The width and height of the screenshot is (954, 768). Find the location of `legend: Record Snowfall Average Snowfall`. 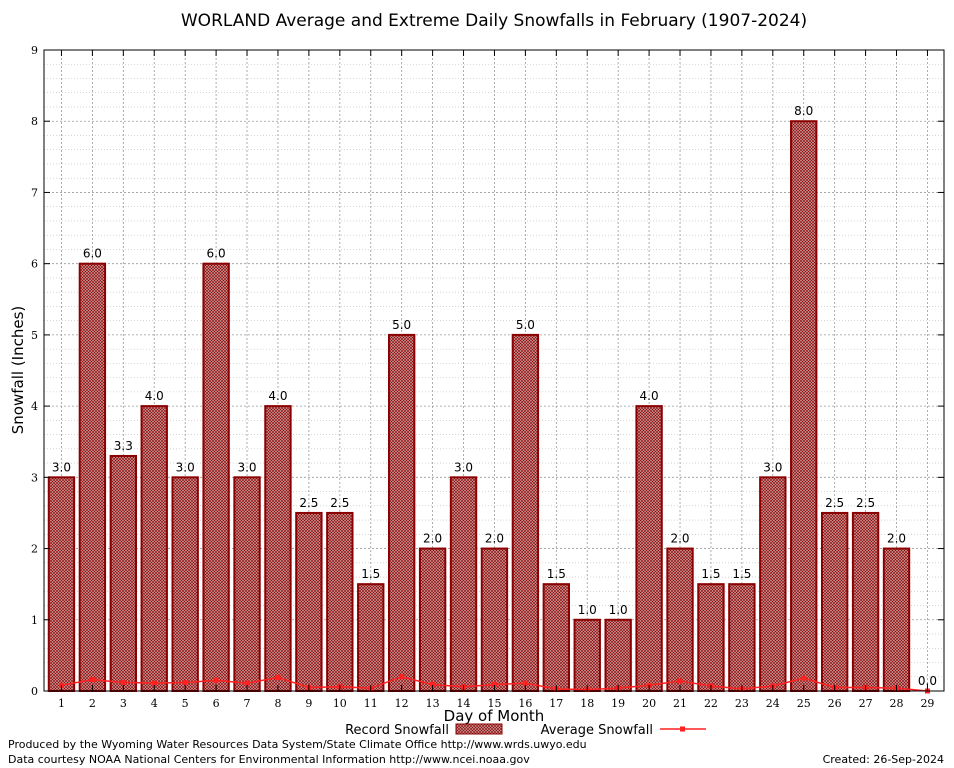

legend: Record Snowfall Average Snowfall is located at coordinates (525, 730).